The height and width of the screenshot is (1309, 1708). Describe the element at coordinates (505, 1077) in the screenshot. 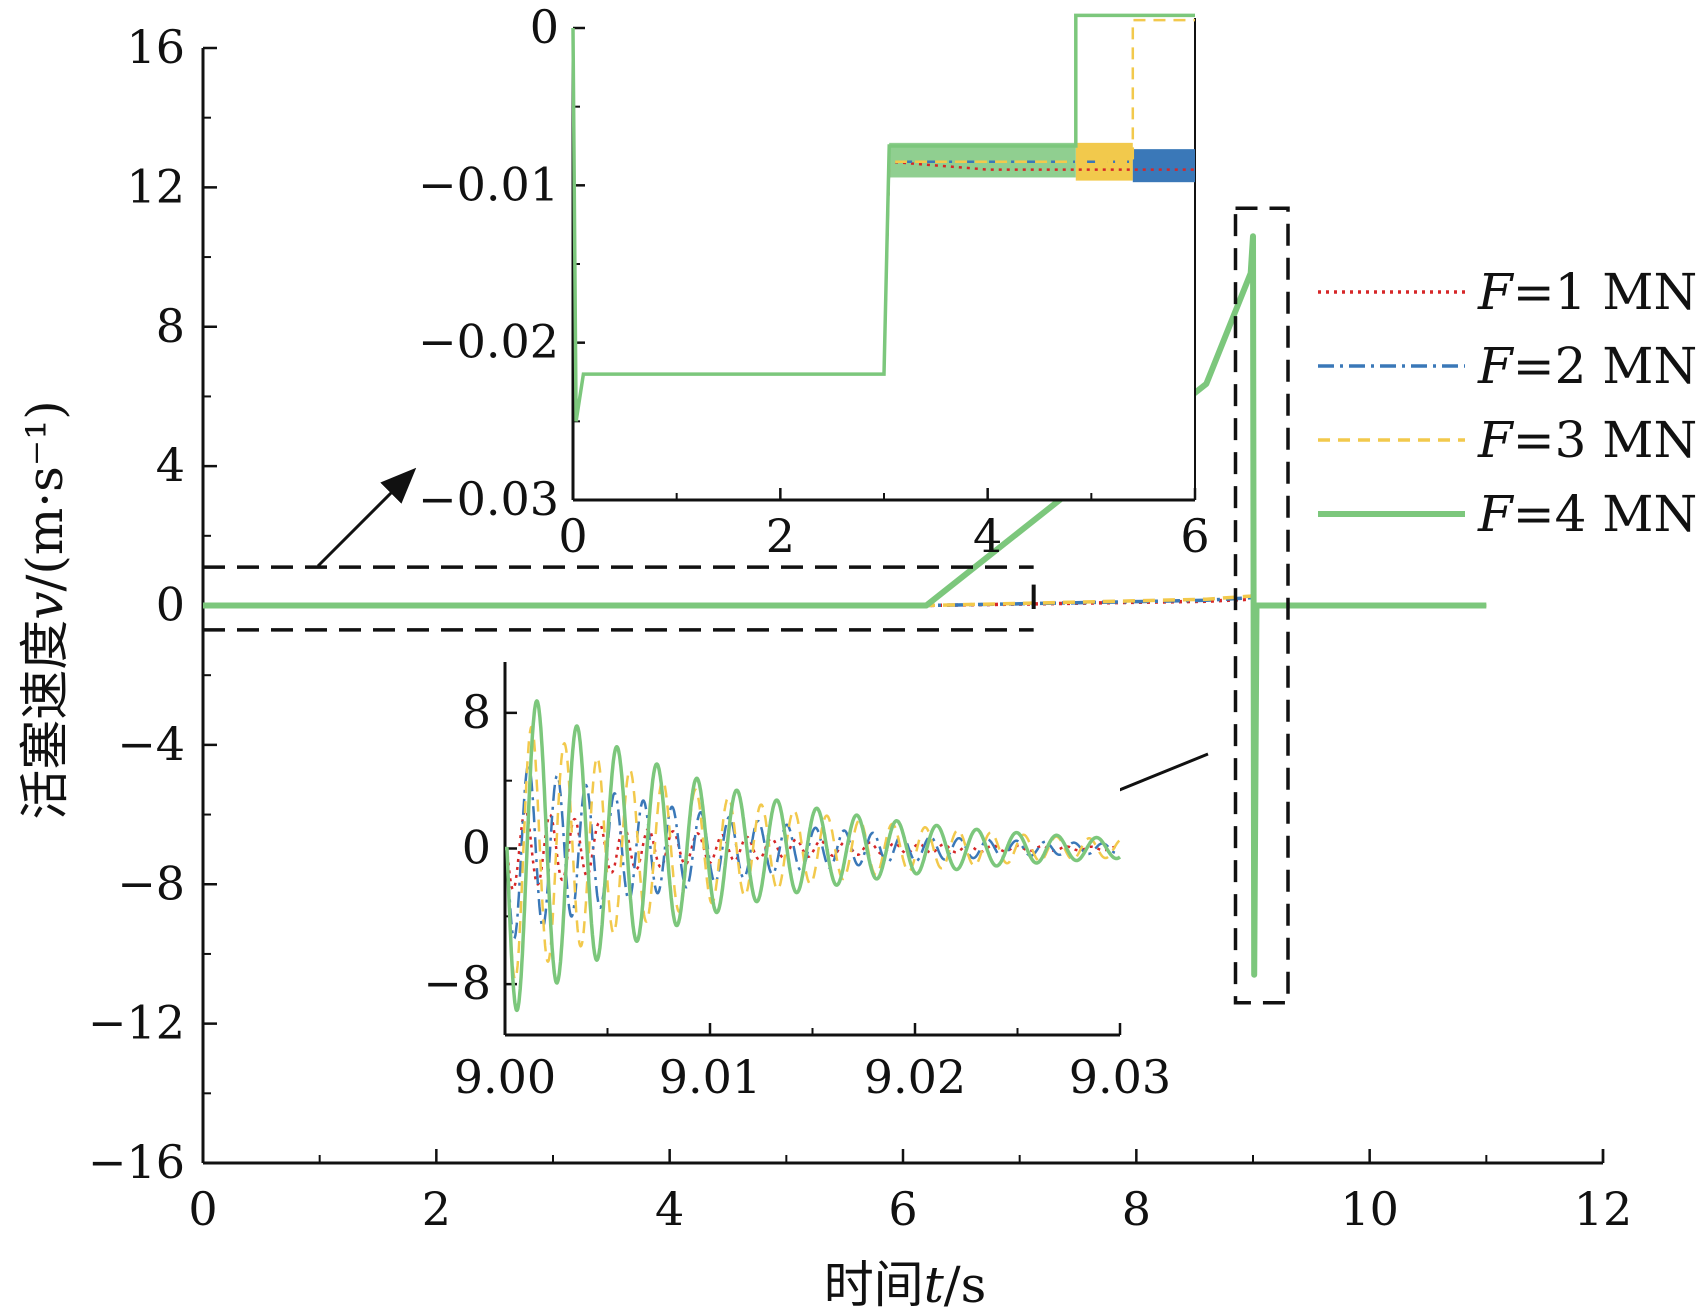

I see `inset-bottom-x-tick-label: 9.00` at that location.